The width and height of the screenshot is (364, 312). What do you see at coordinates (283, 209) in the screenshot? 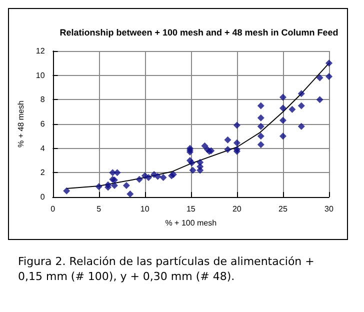
I see `x-tick-label: 25` at bounding box center [283, 209].